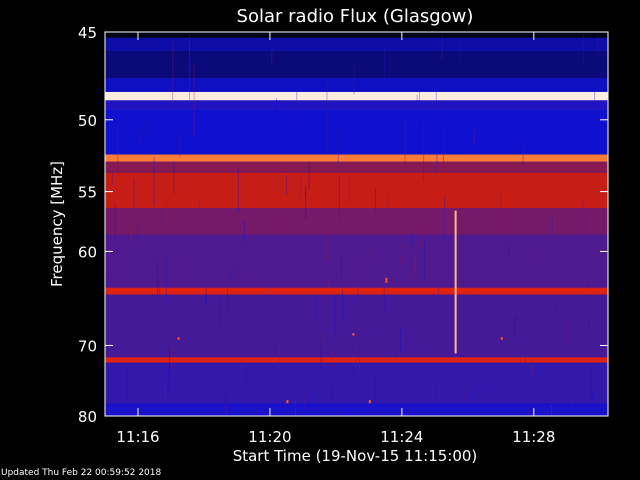  I want to click on x-tick-label: 11:16, so click(137, 437).